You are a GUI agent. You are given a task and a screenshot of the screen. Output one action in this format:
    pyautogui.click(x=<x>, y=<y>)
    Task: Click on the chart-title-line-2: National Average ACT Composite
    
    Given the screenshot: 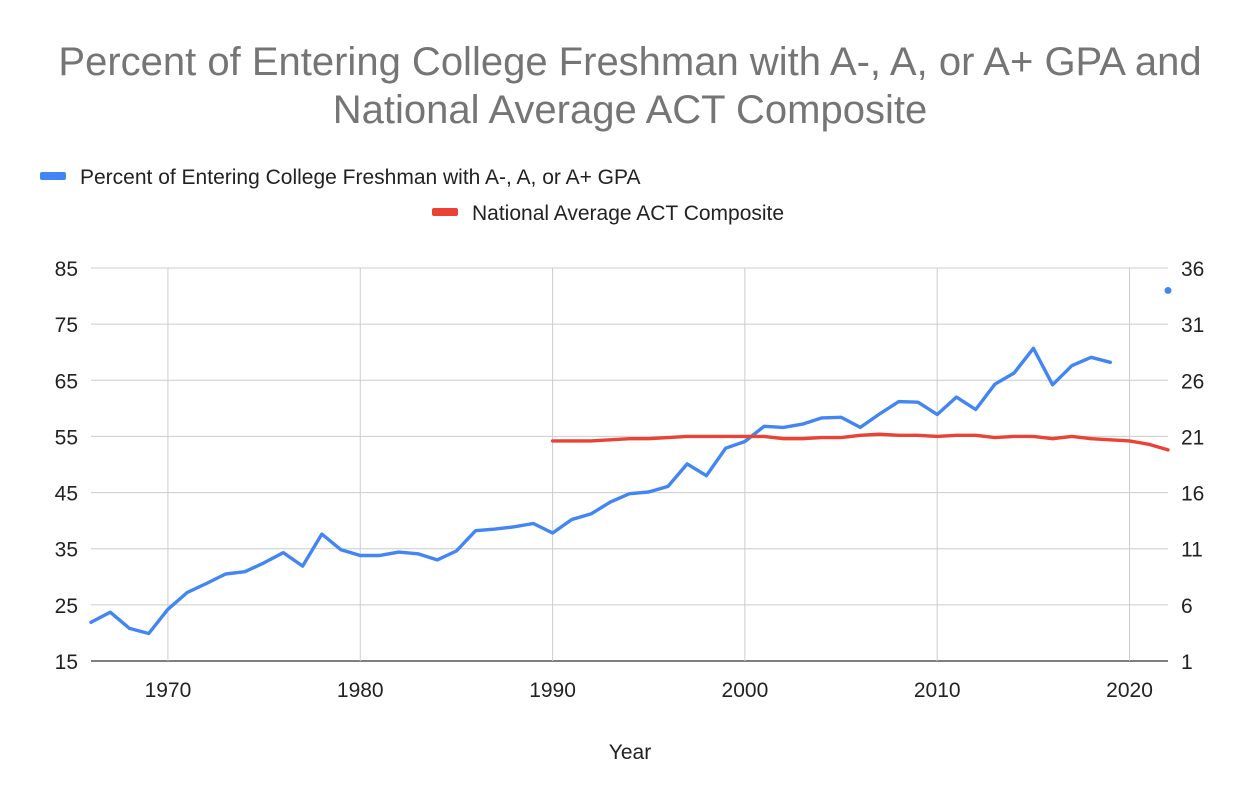 What is the action you would take?
    pyautogui.click(x=630, y=110)
    